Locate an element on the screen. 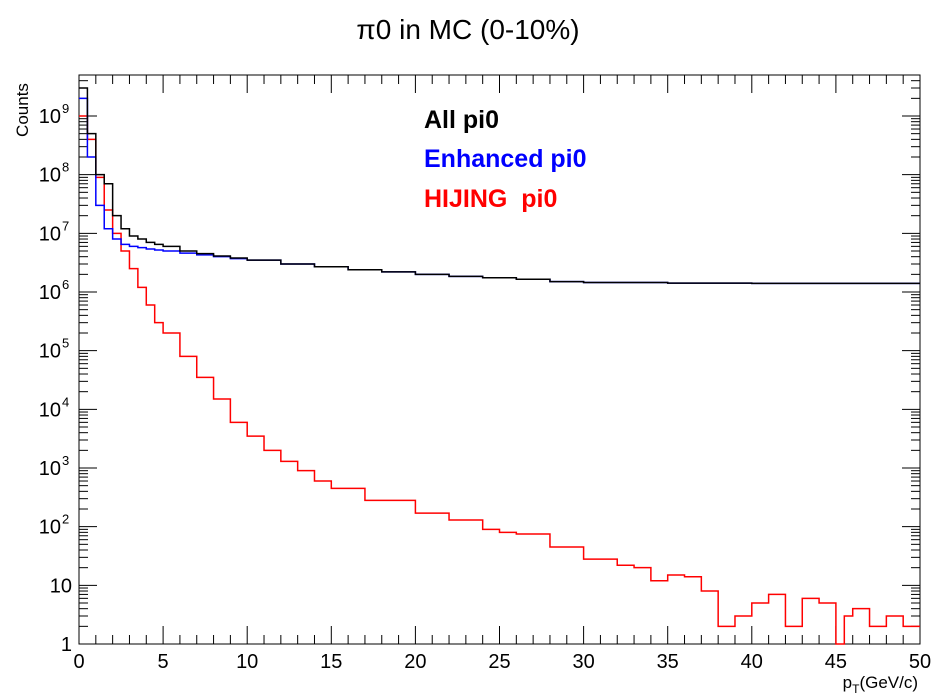  y-tick-exponent: 9 is located at coordinates (65, 108).